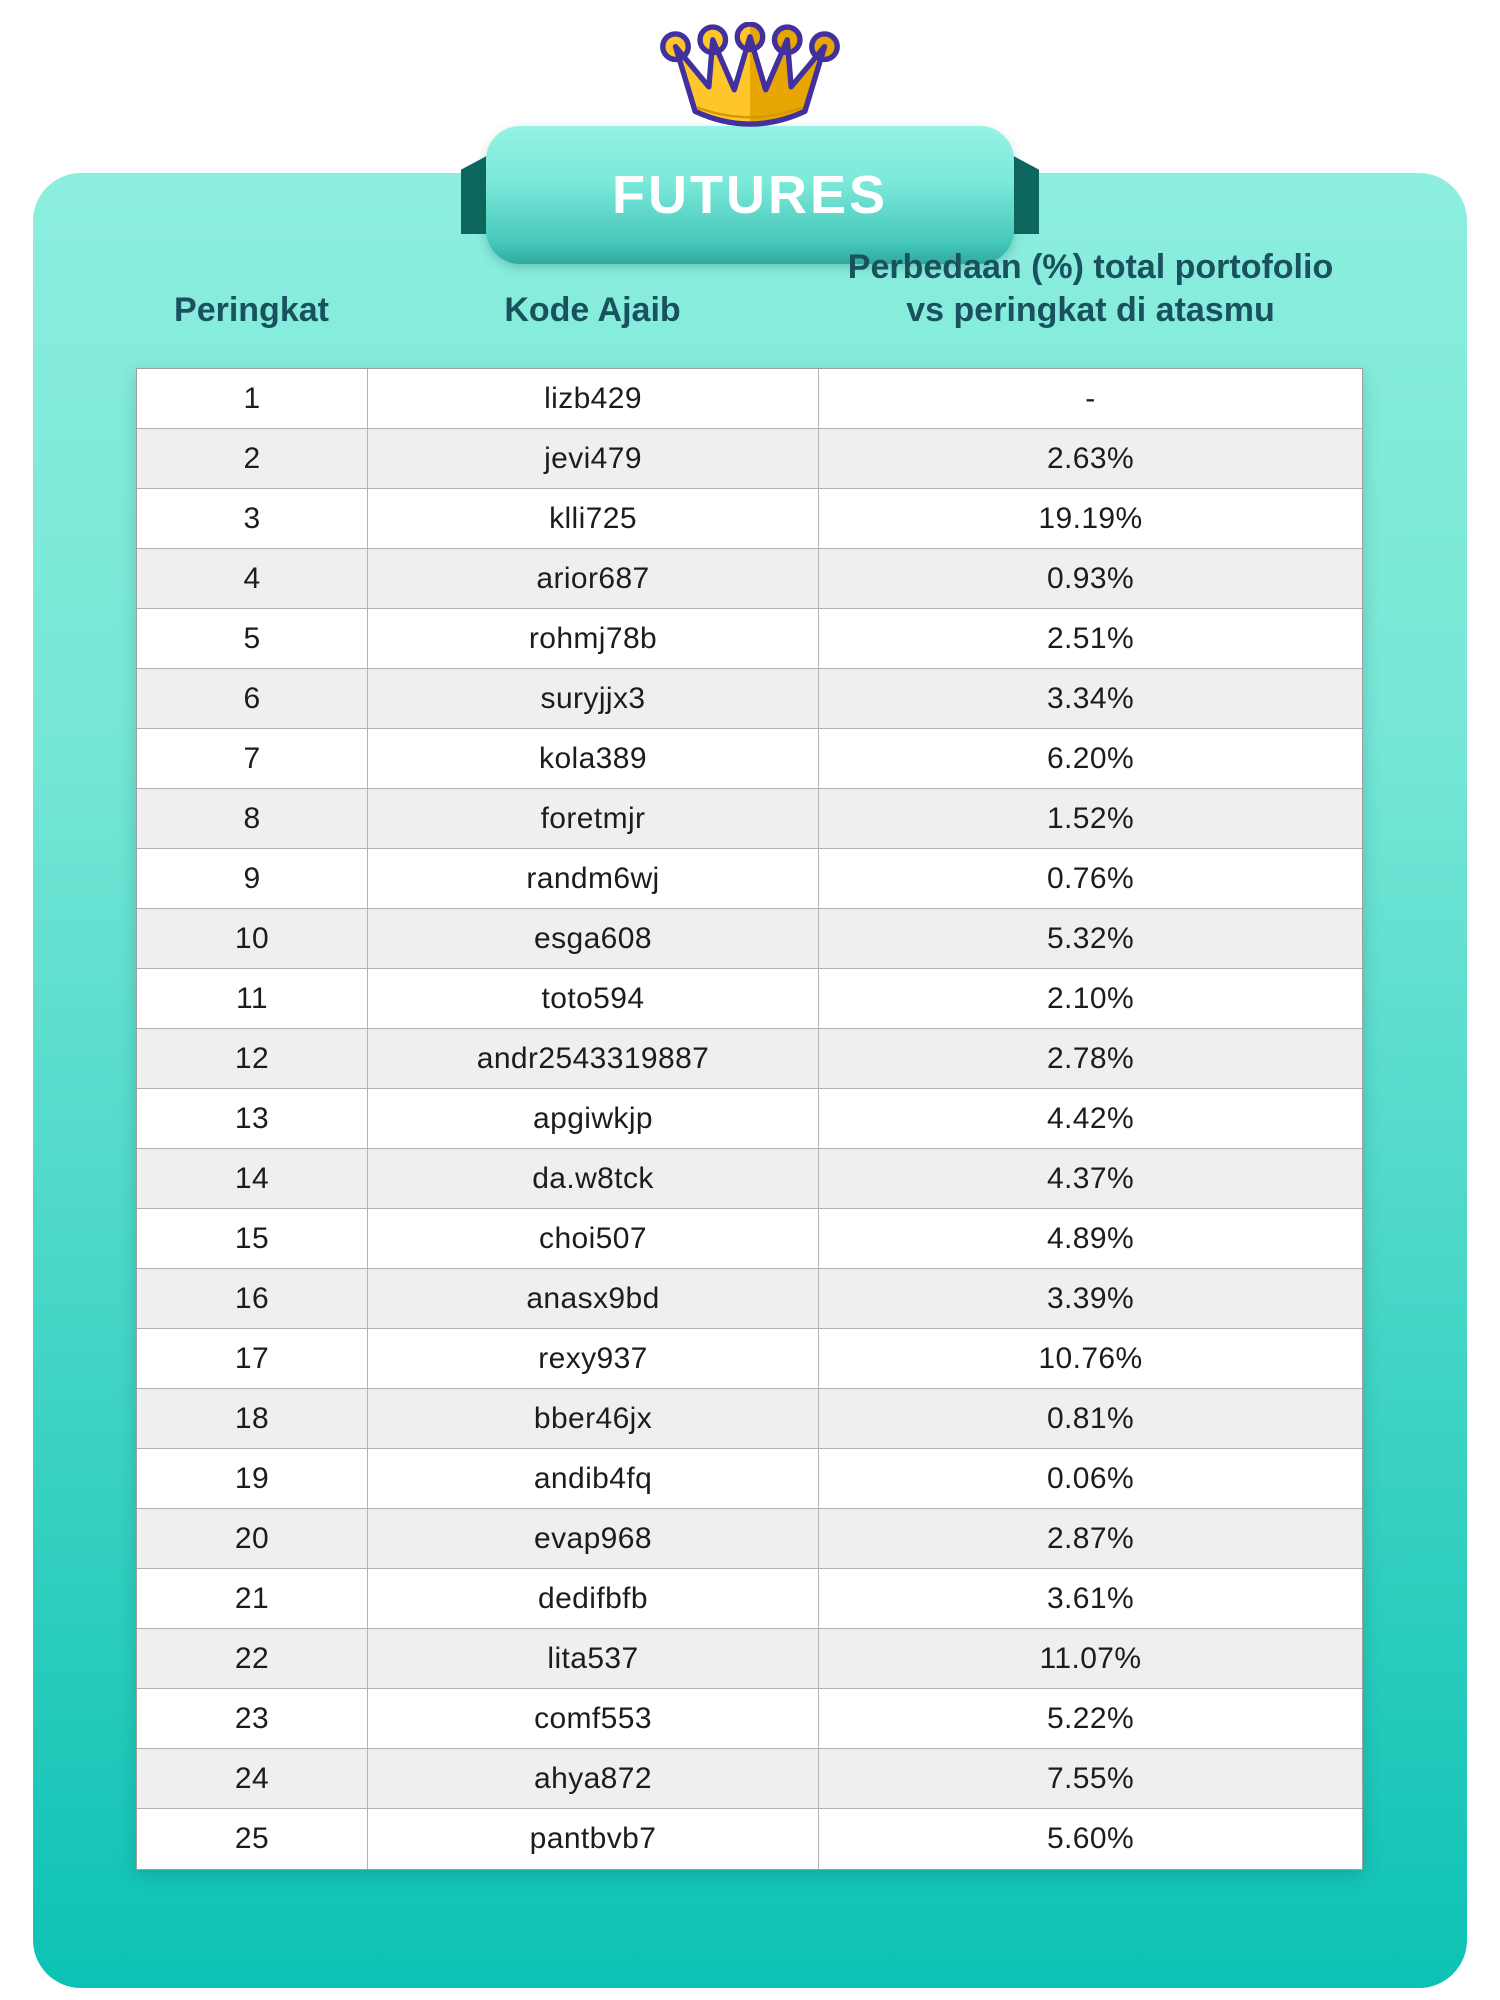 Image resolution: width=1500 pixels, height=2000 pixels. What do you see at coordinates (593, 1178) in the screenshot?
I see `code-cell: da.w8tck` at bounding box center [593, 1178].